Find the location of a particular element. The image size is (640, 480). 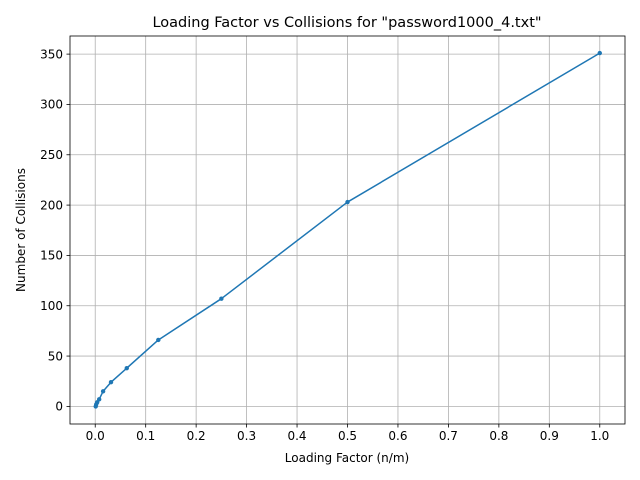

y-tick-label: 150 is located at coordinates (51, 256).